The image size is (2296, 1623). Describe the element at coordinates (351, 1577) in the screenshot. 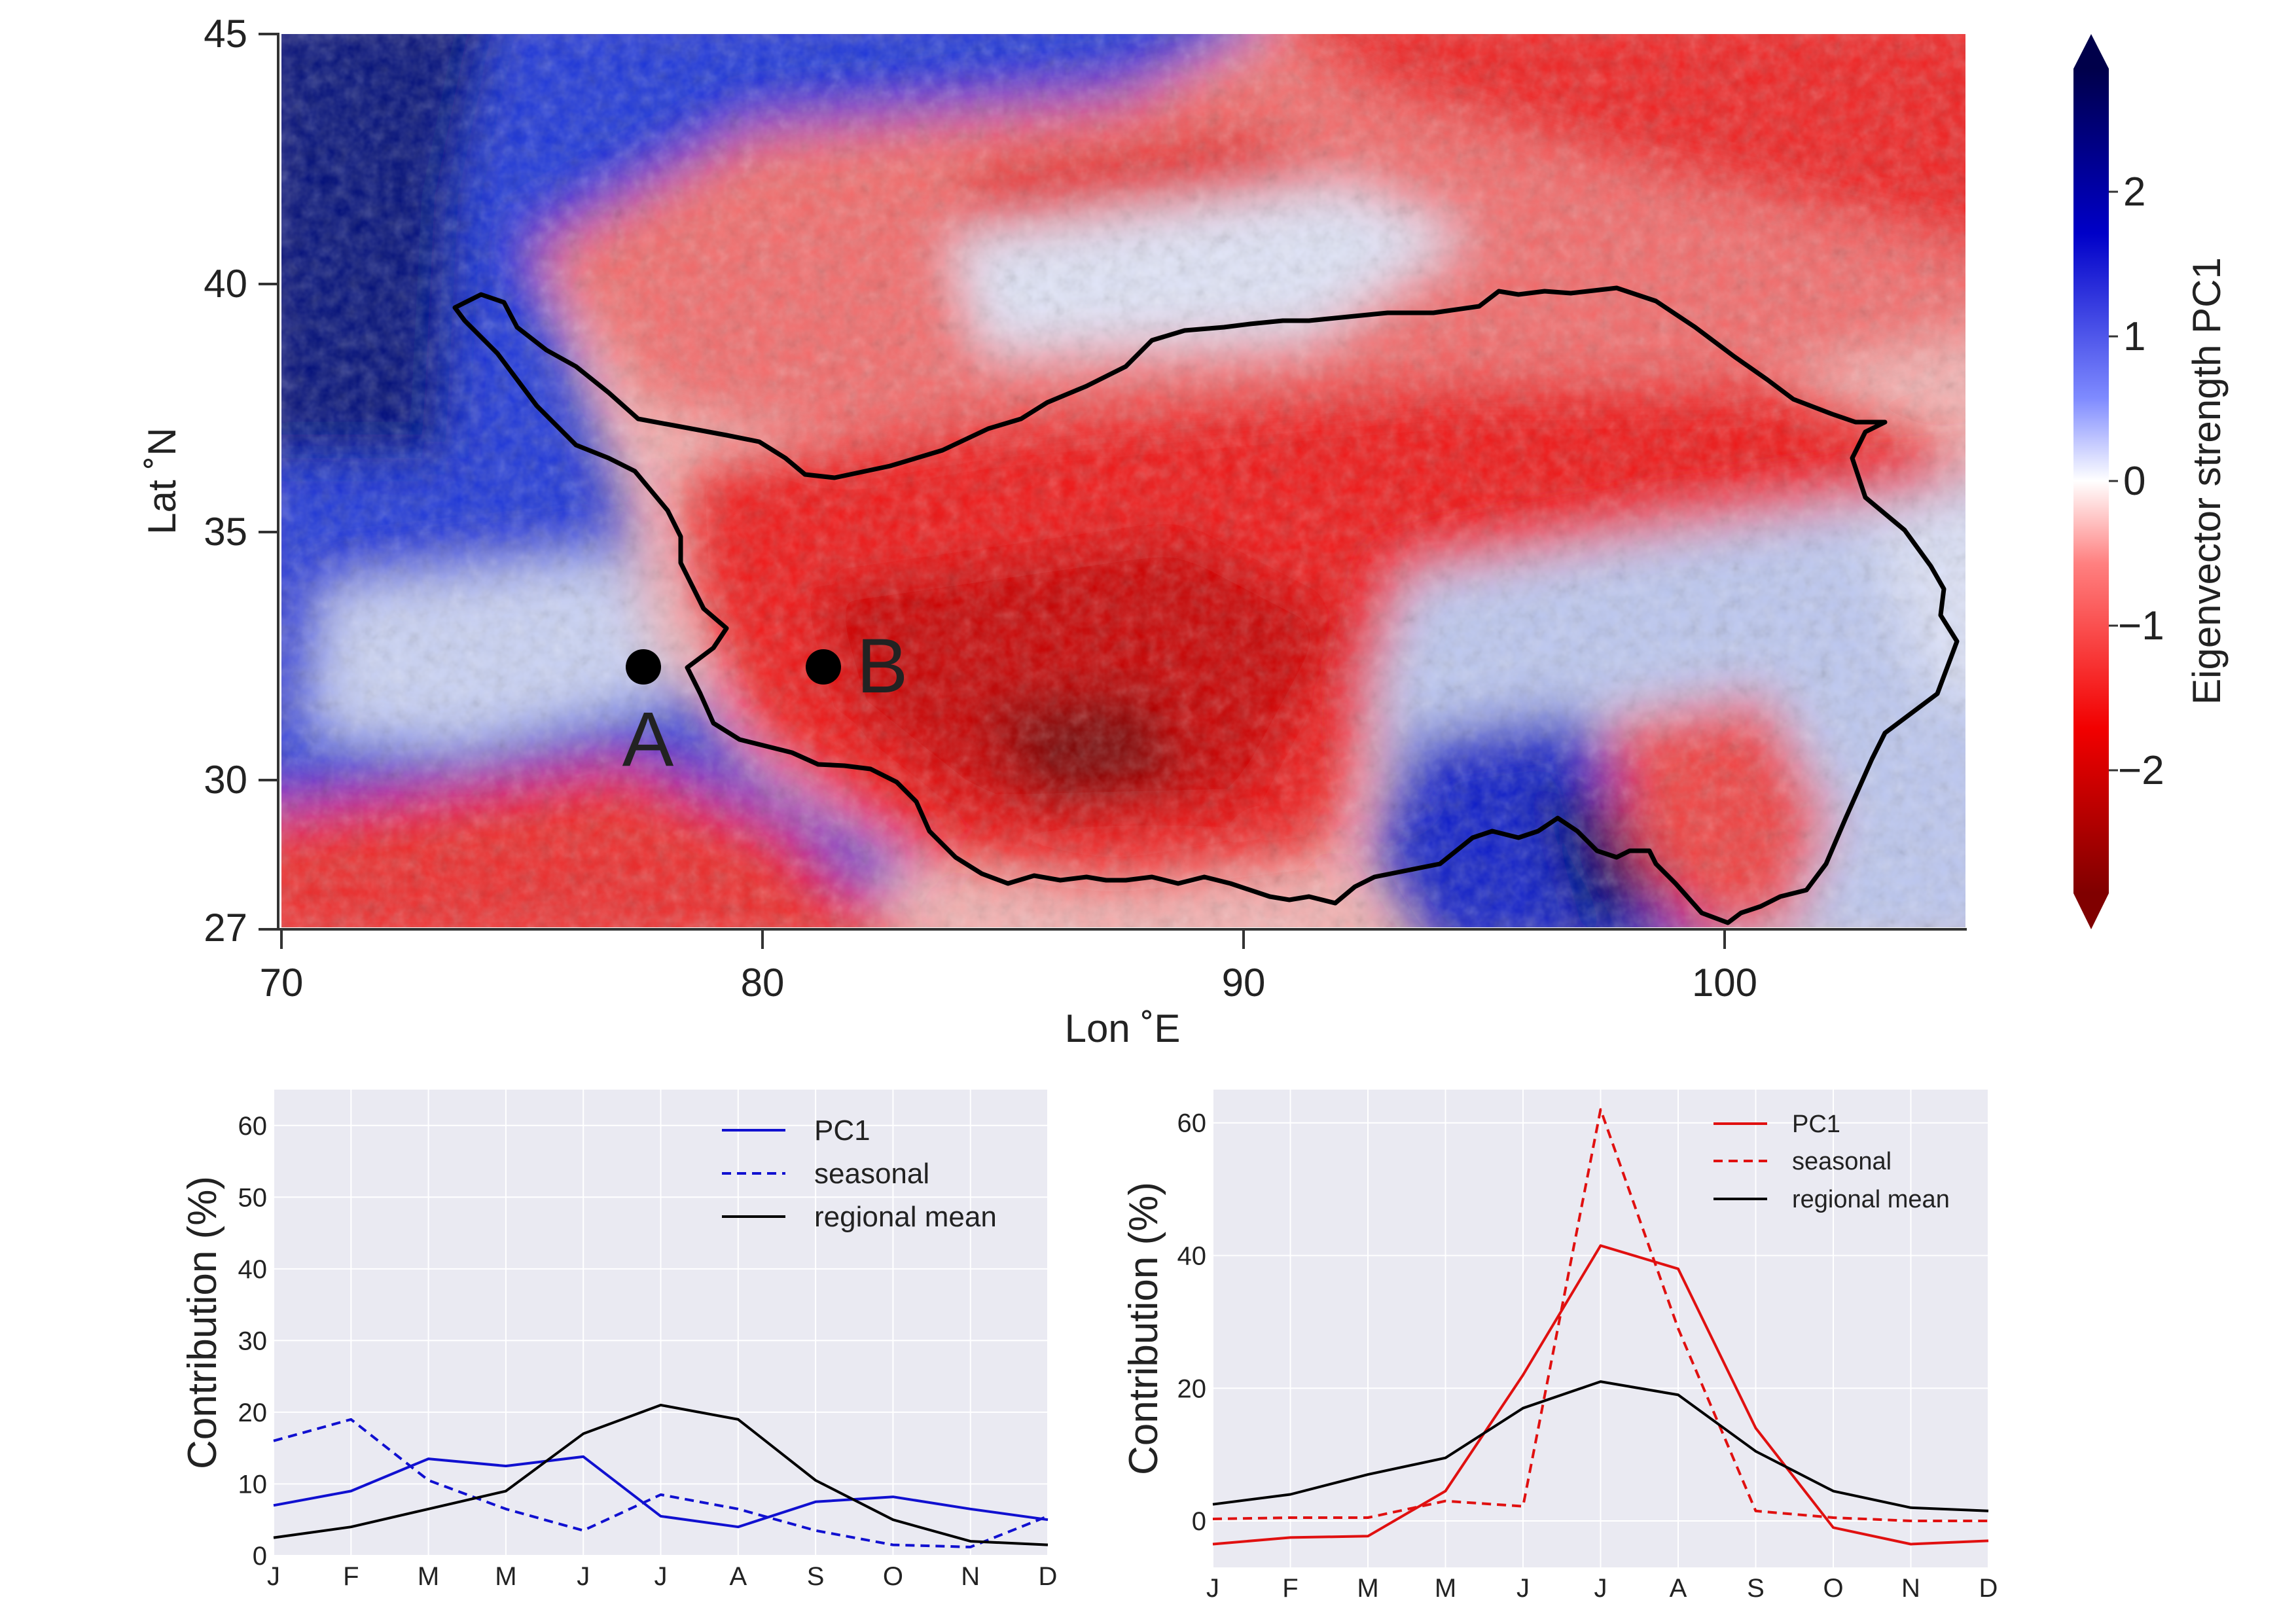

I see `left-x-tick-label: F` at that location.